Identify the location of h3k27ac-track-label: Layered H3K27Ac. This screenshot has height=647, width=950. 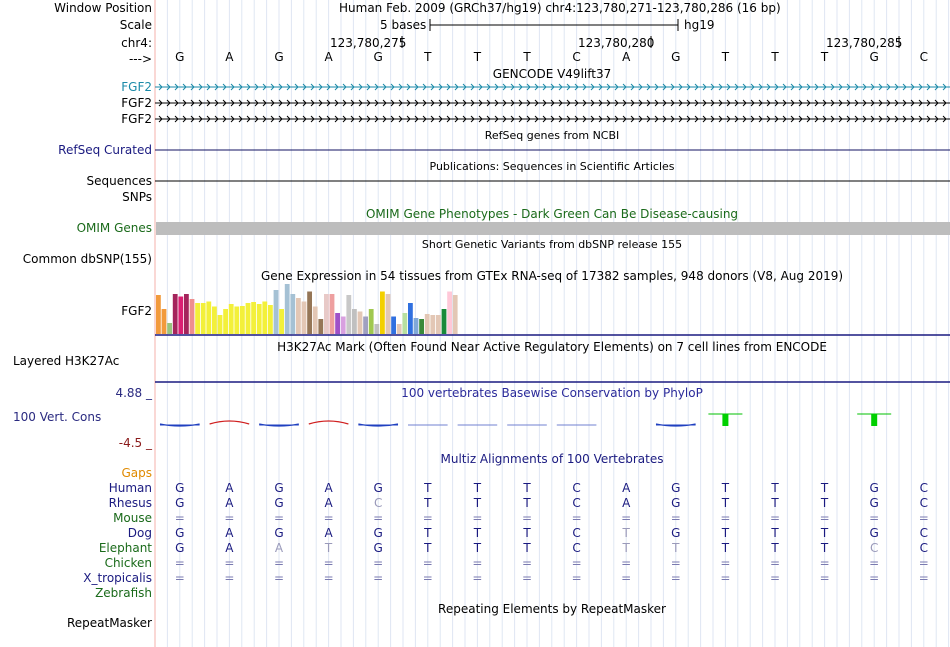
(66, 361).